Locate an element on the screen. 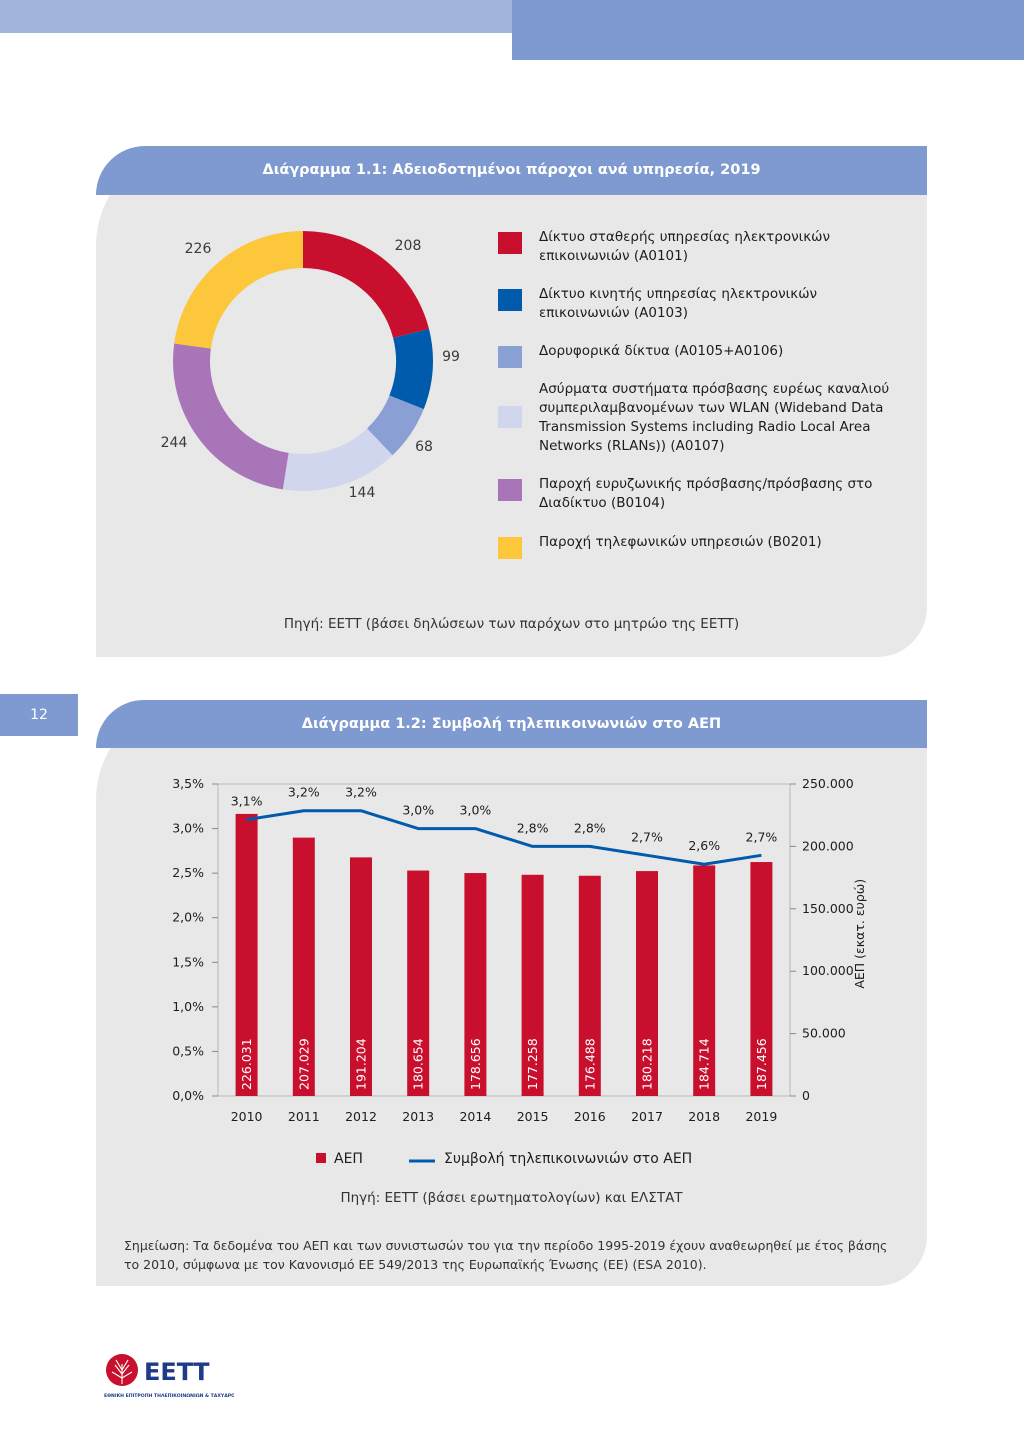  x-axis-tick-label: 2019 is located at coordinates (761, 1116).